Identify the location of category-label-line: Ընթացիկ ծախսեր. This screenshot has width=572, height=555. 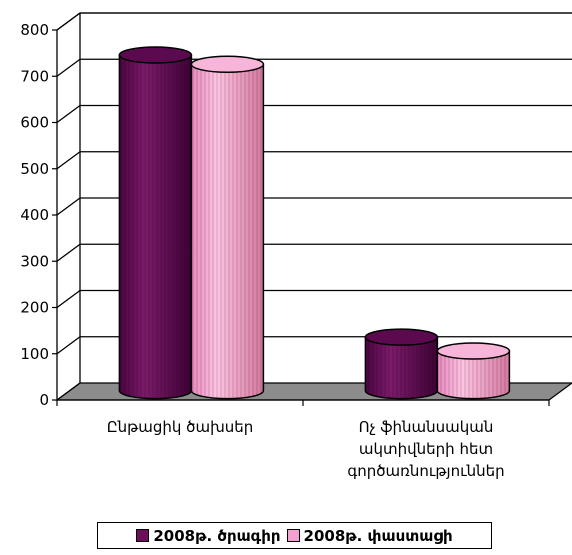
(180, 427).